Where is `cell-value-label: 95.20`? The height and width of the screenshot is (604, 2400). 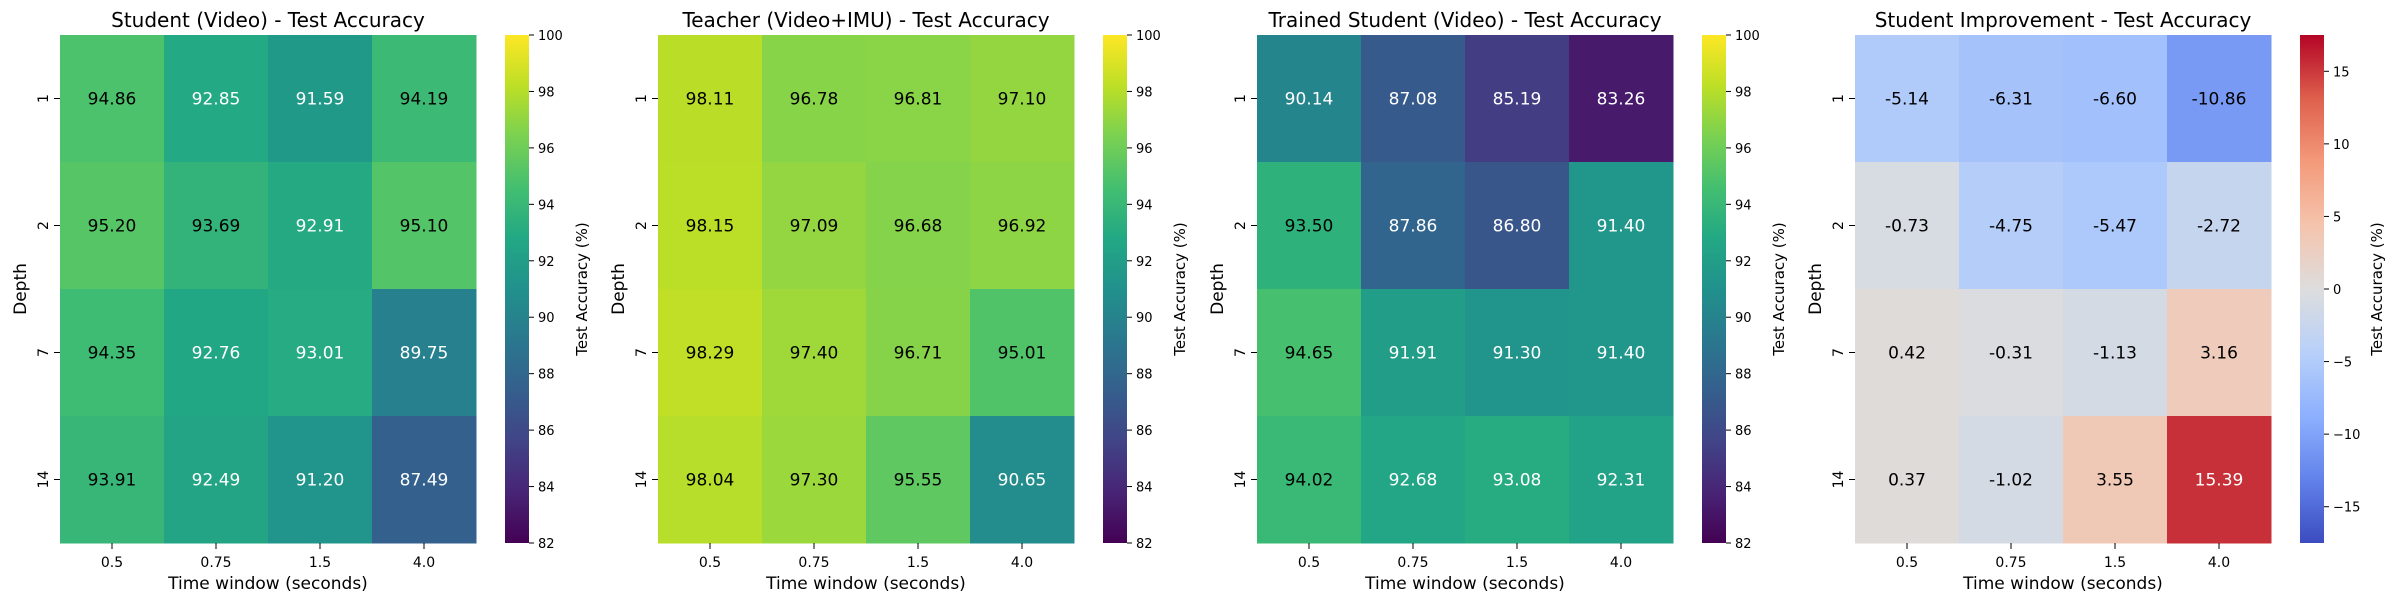 cell-value-label: 95.20 is located at coordinates (112, 227).